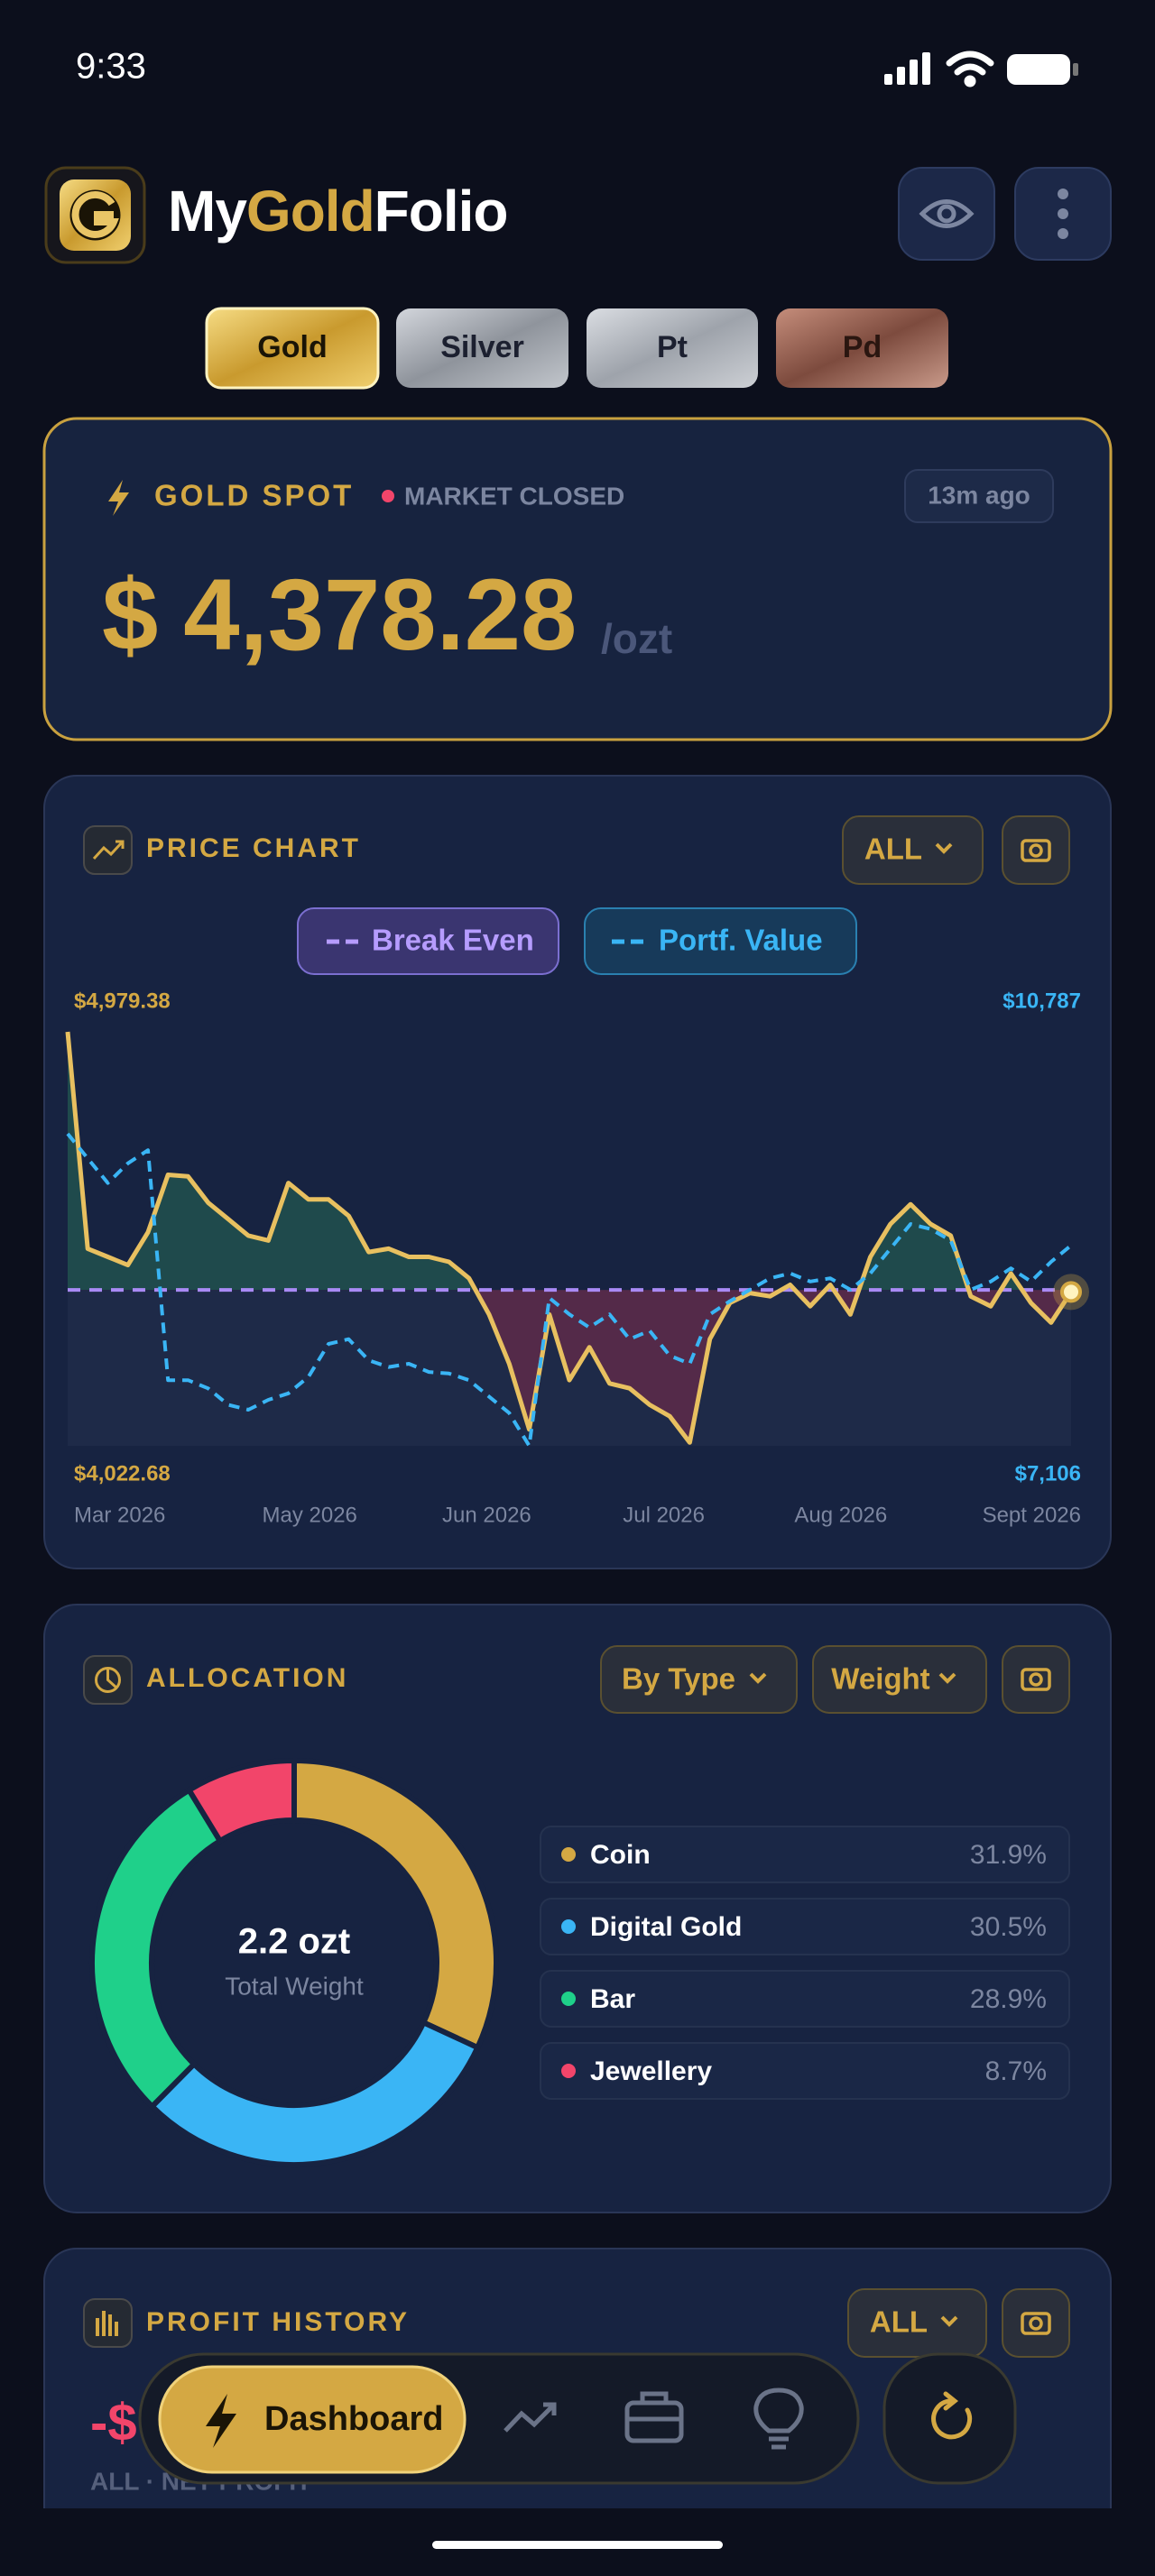  What do you see at coordinates (1048, 1474) in the screenshot?
I see `y2-tick-label: $7,106` at bounding box center [1048, 1474].